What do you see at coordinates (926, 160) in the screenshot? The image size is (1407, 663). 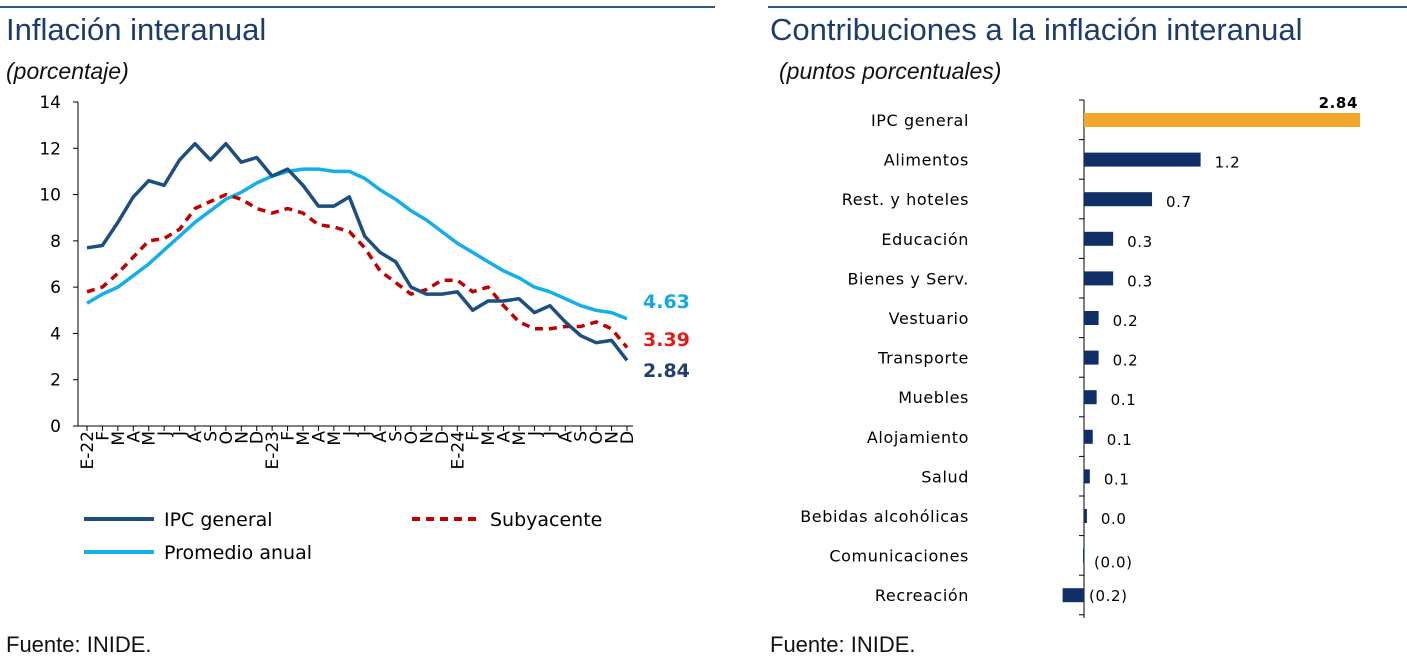 I see `category-label: Alimentos` at bounding box center [926, 160].